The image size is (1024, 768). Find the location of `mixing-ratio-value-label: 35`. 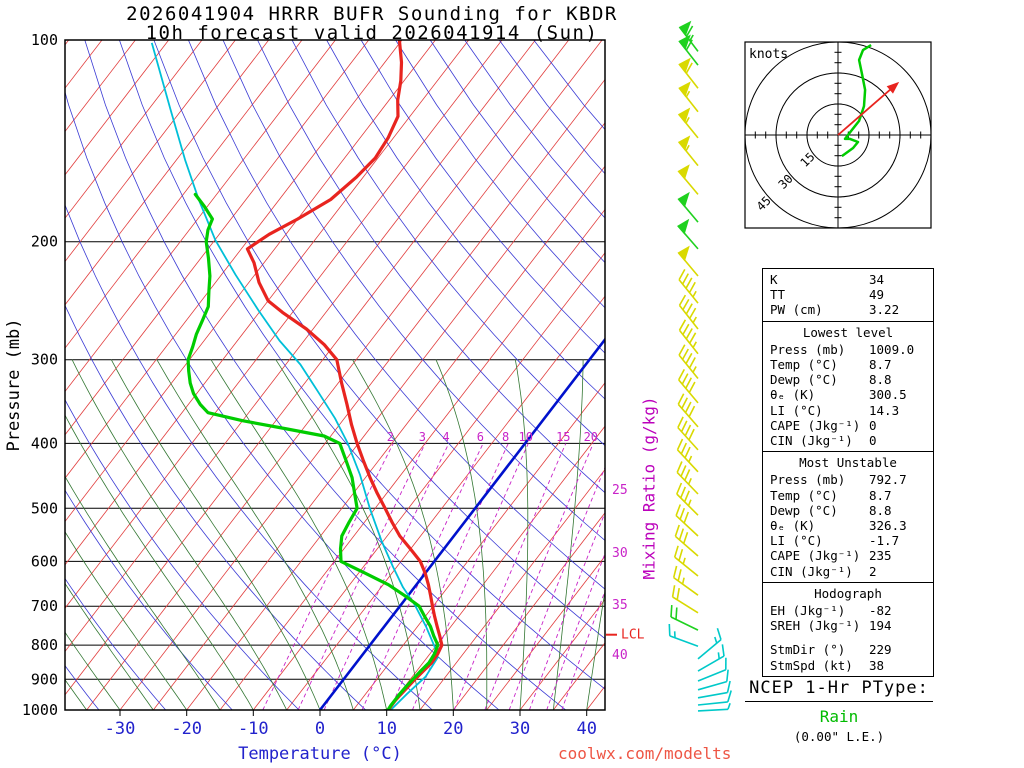

mixing-ratio-value-label: 35 is located at coordinates (620, 605).